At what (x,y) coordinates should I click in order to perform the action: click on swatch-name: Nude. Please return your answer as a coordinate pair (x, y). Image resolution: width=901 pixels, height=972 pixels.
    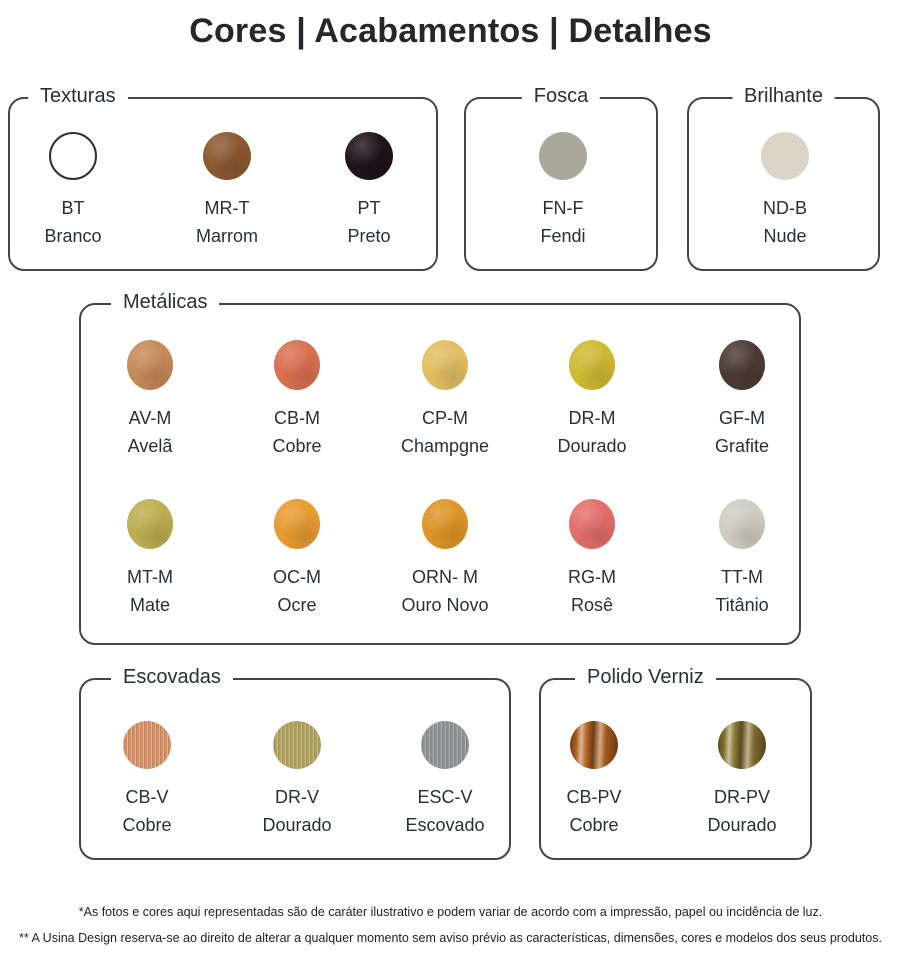
    Looking at the image, I should click on (785, 236).